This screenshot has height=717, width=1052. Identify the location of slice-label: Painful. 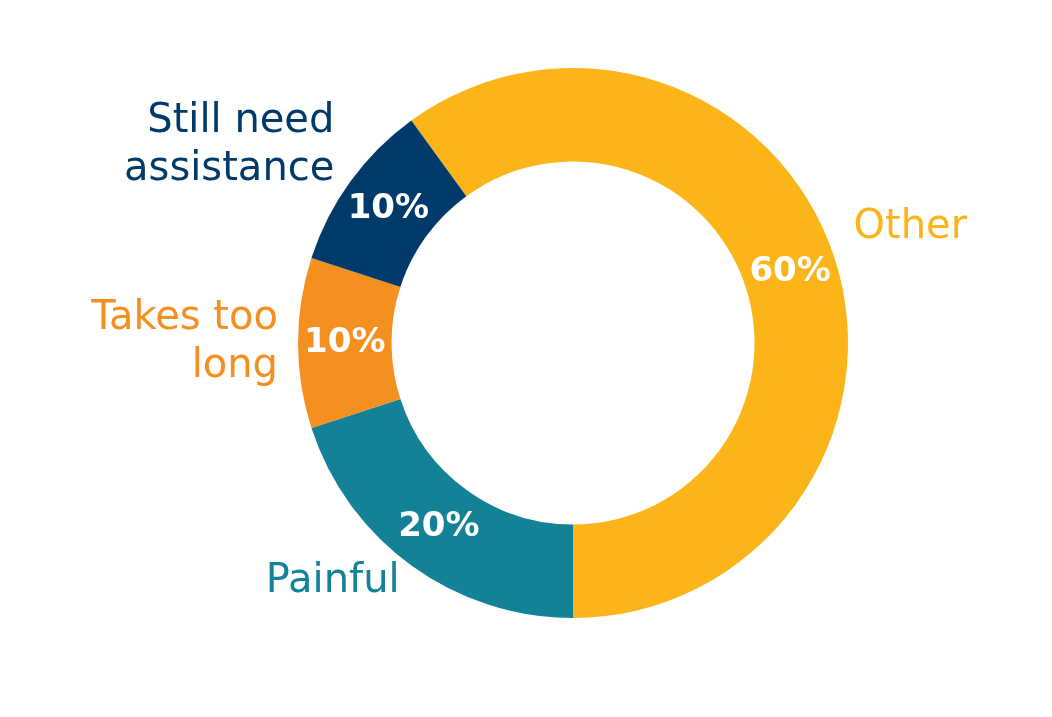
(332, 578).